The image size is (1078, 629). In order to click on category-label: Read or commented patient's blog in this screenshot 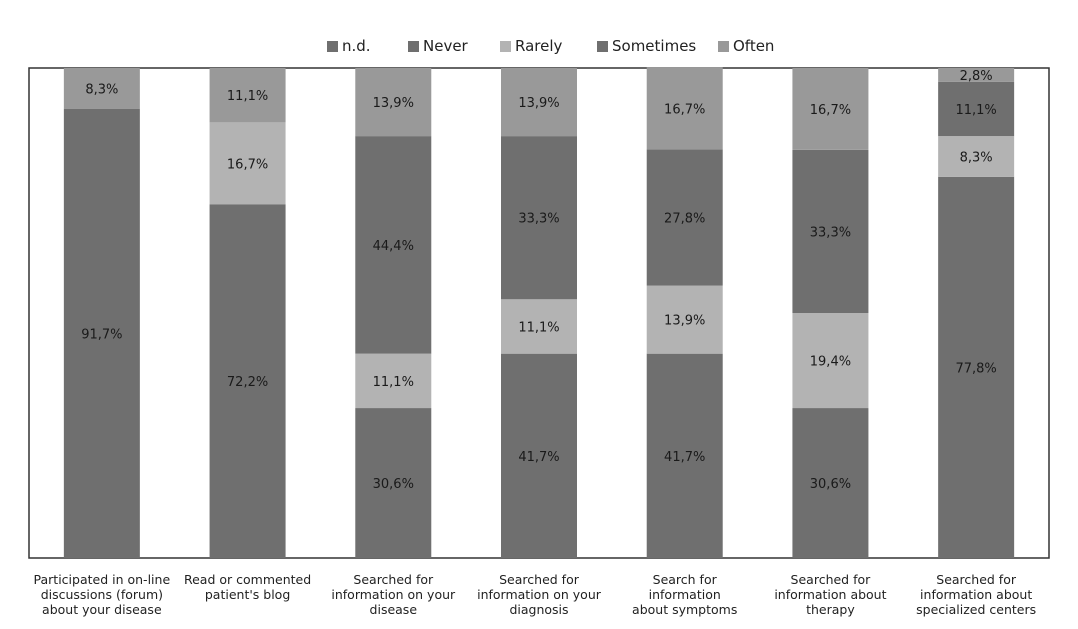, I will do `click(248, 587)`.